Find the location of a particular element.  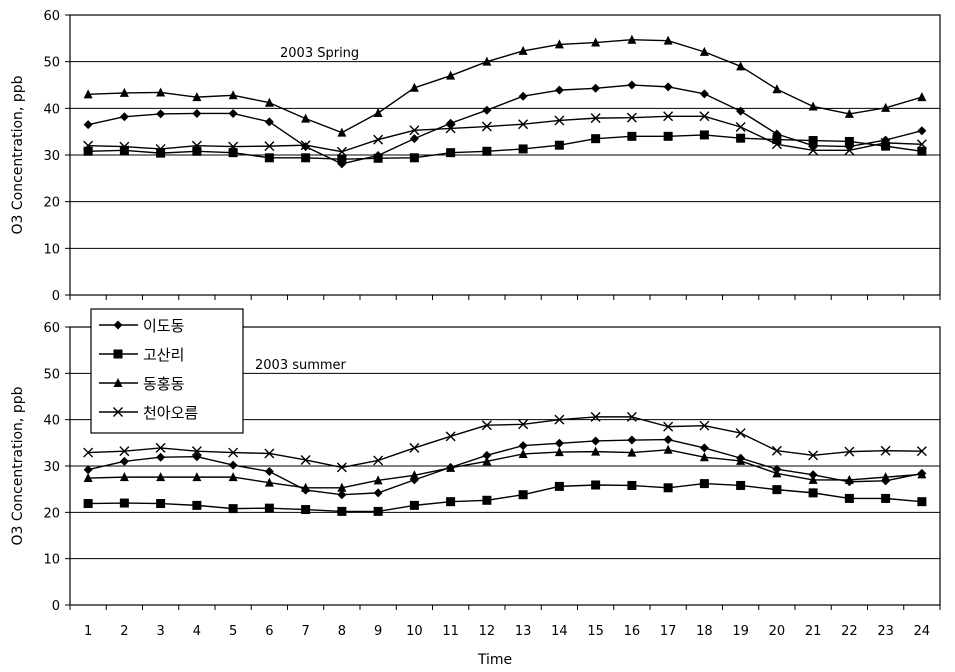

legend-item: 천아오름 is located at coordinates (148, 413).